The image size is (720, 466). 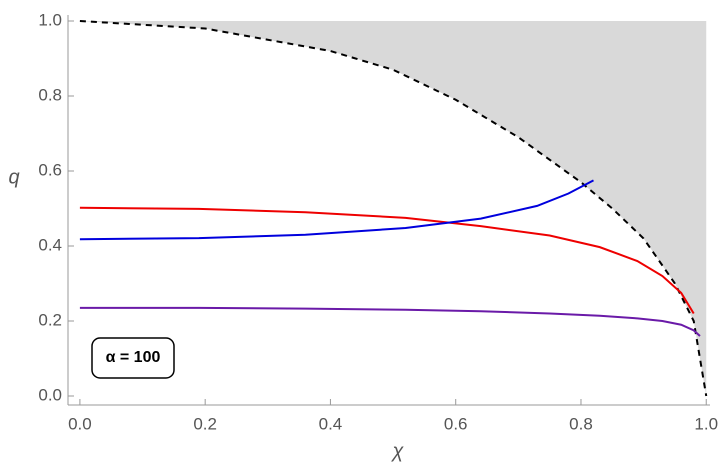 What do you see at coordinates (50, 94) in the screenshot?
I see `y-tick-label: 0.8` at bounding box center [50, 94].